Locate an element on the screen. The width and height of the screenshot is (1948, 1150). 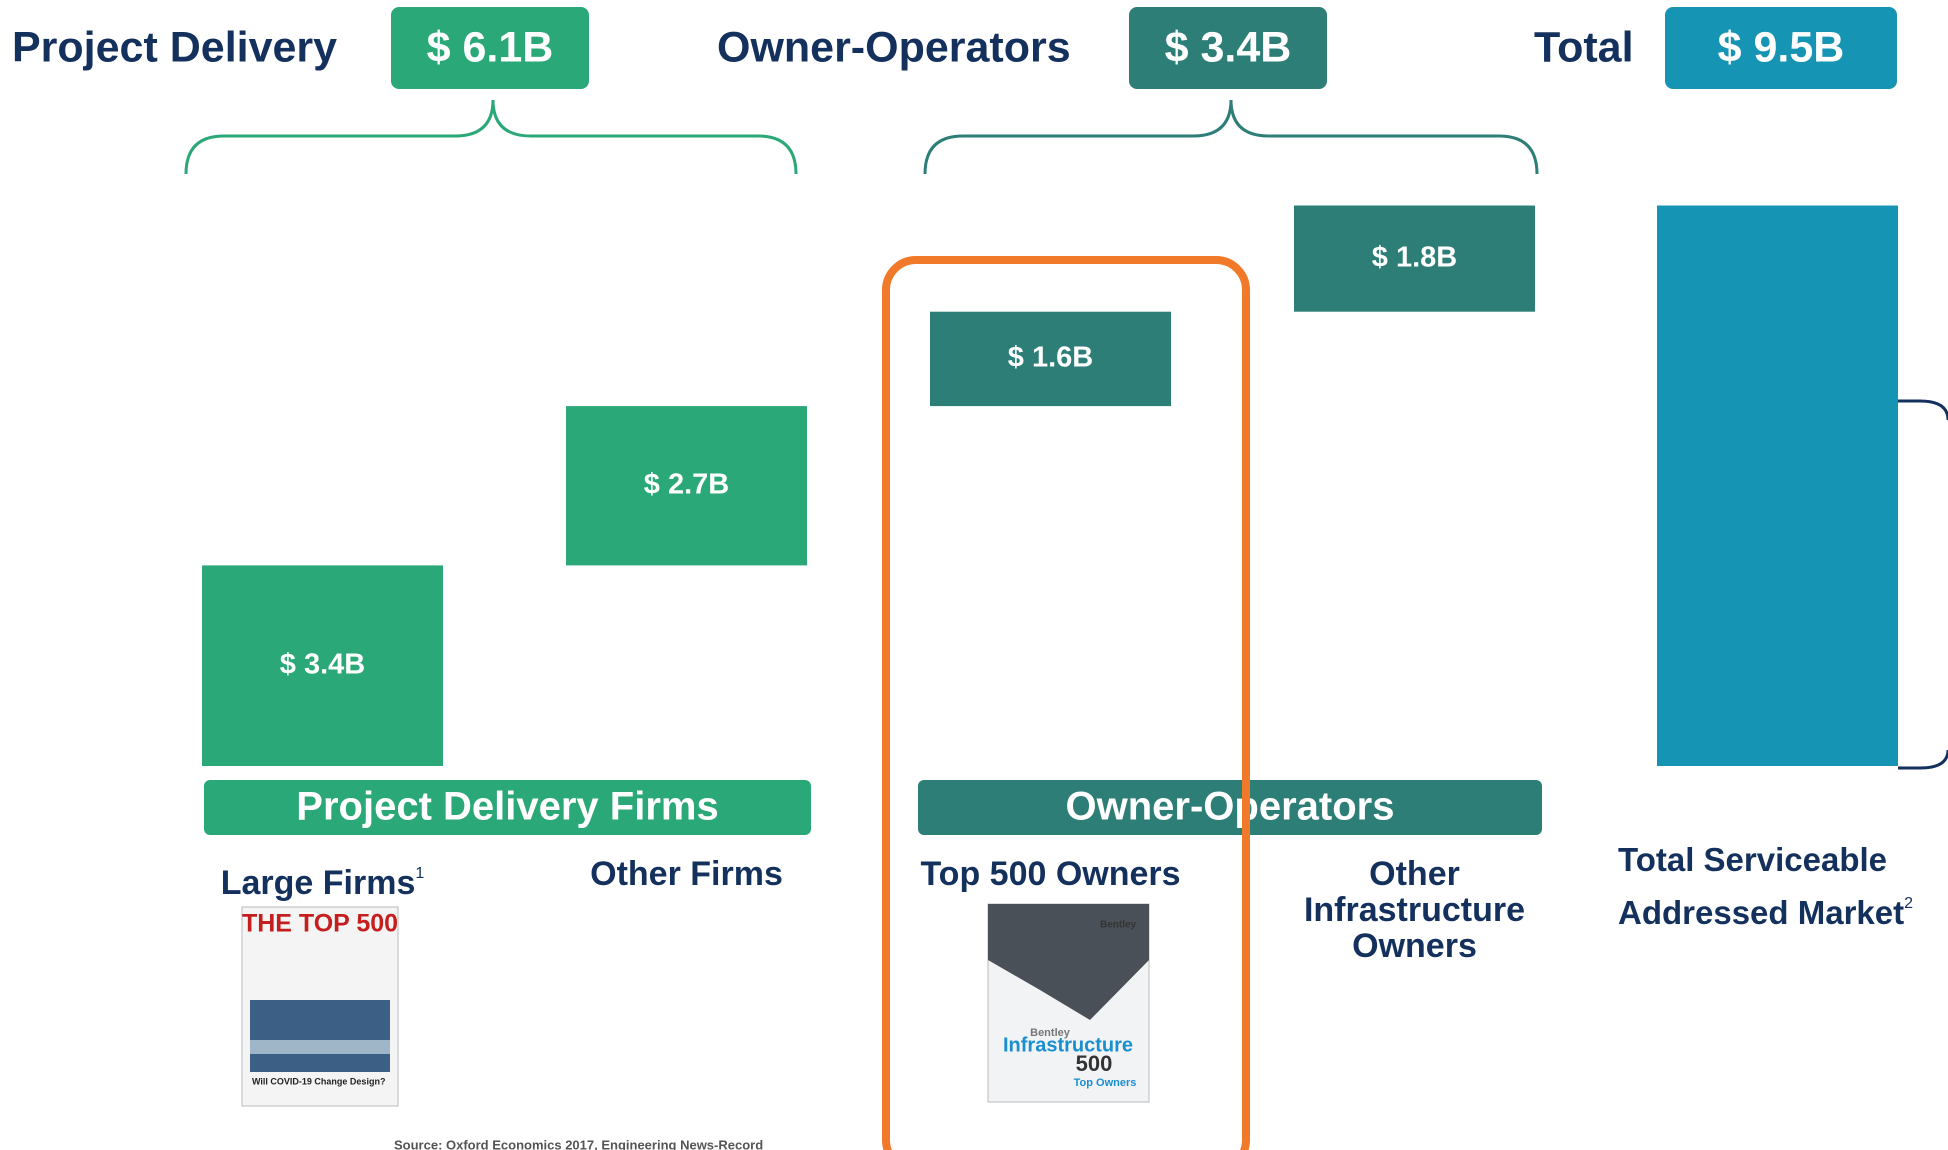
footnote-mark: 1 is located at coordinates (420, 873).